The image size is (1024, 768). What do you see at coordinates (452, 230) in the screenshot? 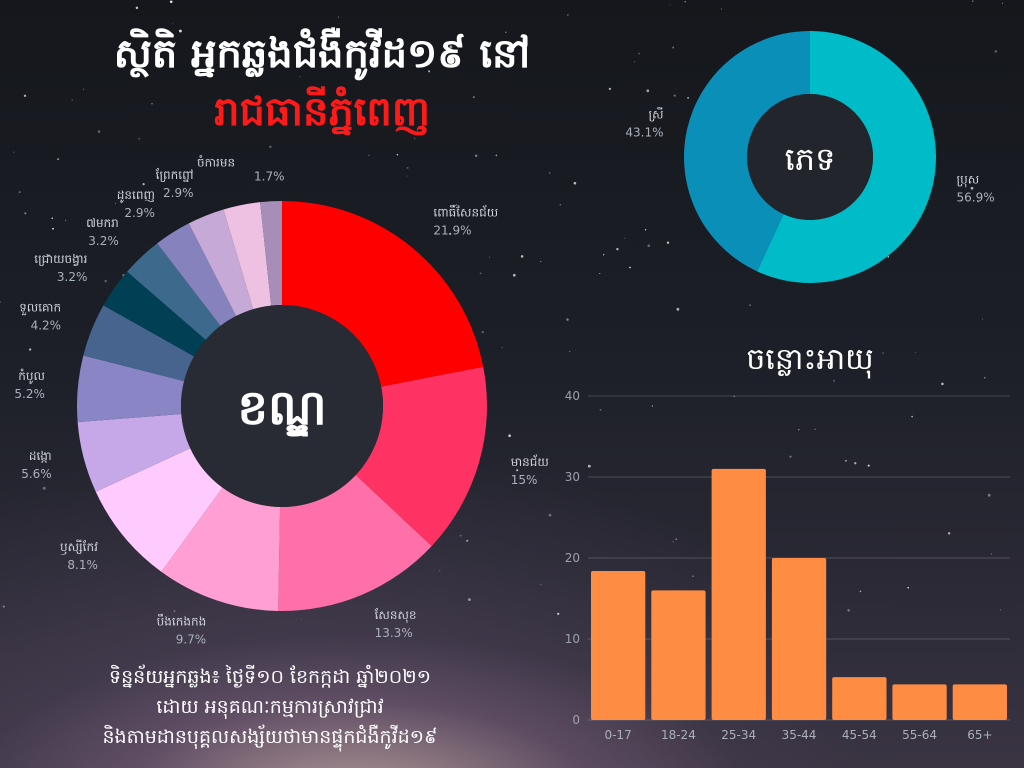
I see `district-slice-value: 21.9%` at bounding box center [452, 230].